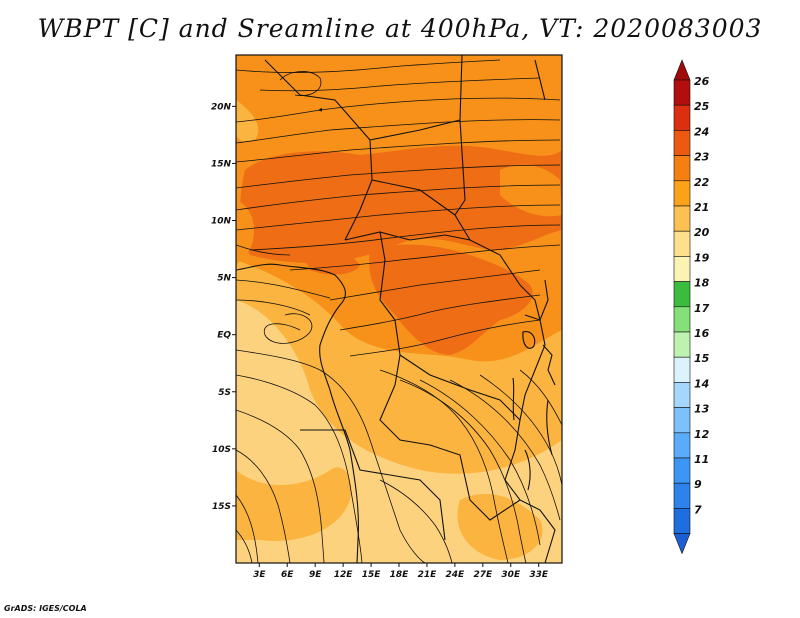 Image resolution: width=800 pixels, height=618 pixels. What do you see at coordinates (45, 608) in the screenshot?
I see `grads-credit: GrADS: IGES/COLA` at bounding box center [45, 608].